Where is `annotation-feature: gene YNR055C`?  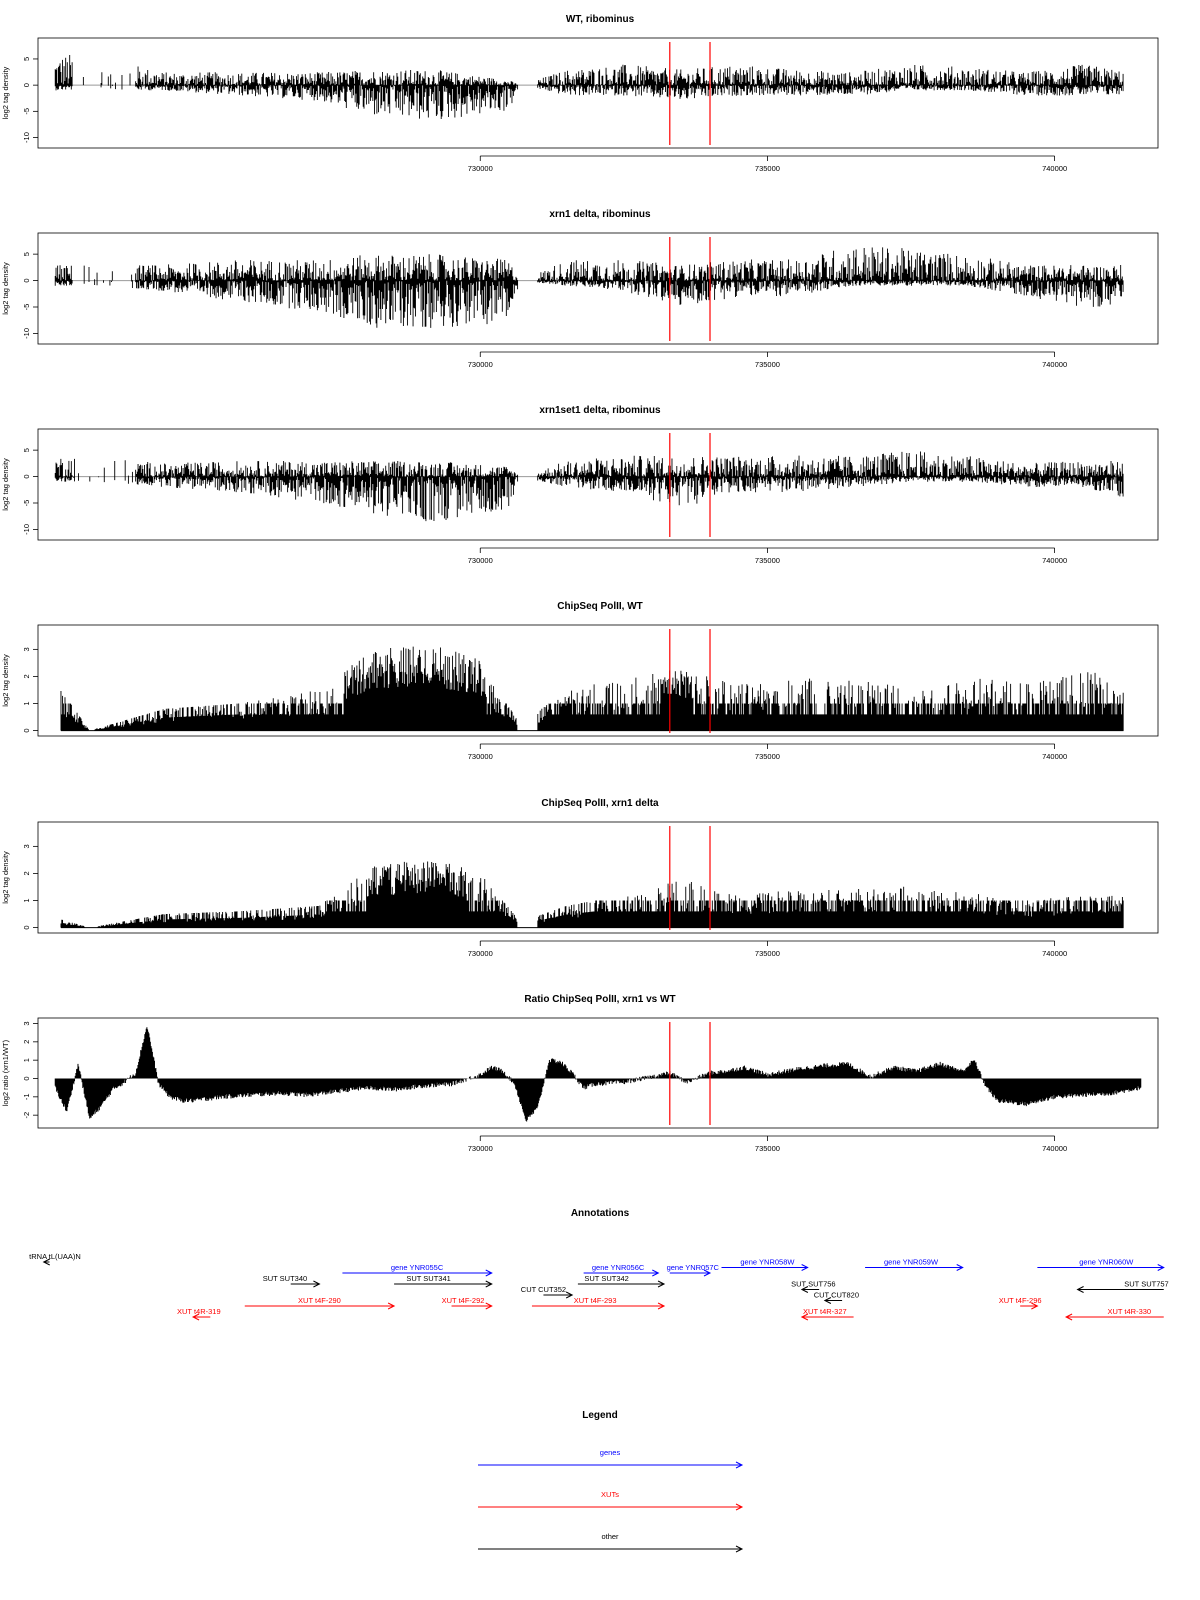
annotation-feature: gene YNR055C is located at coordinates (417, 1270).